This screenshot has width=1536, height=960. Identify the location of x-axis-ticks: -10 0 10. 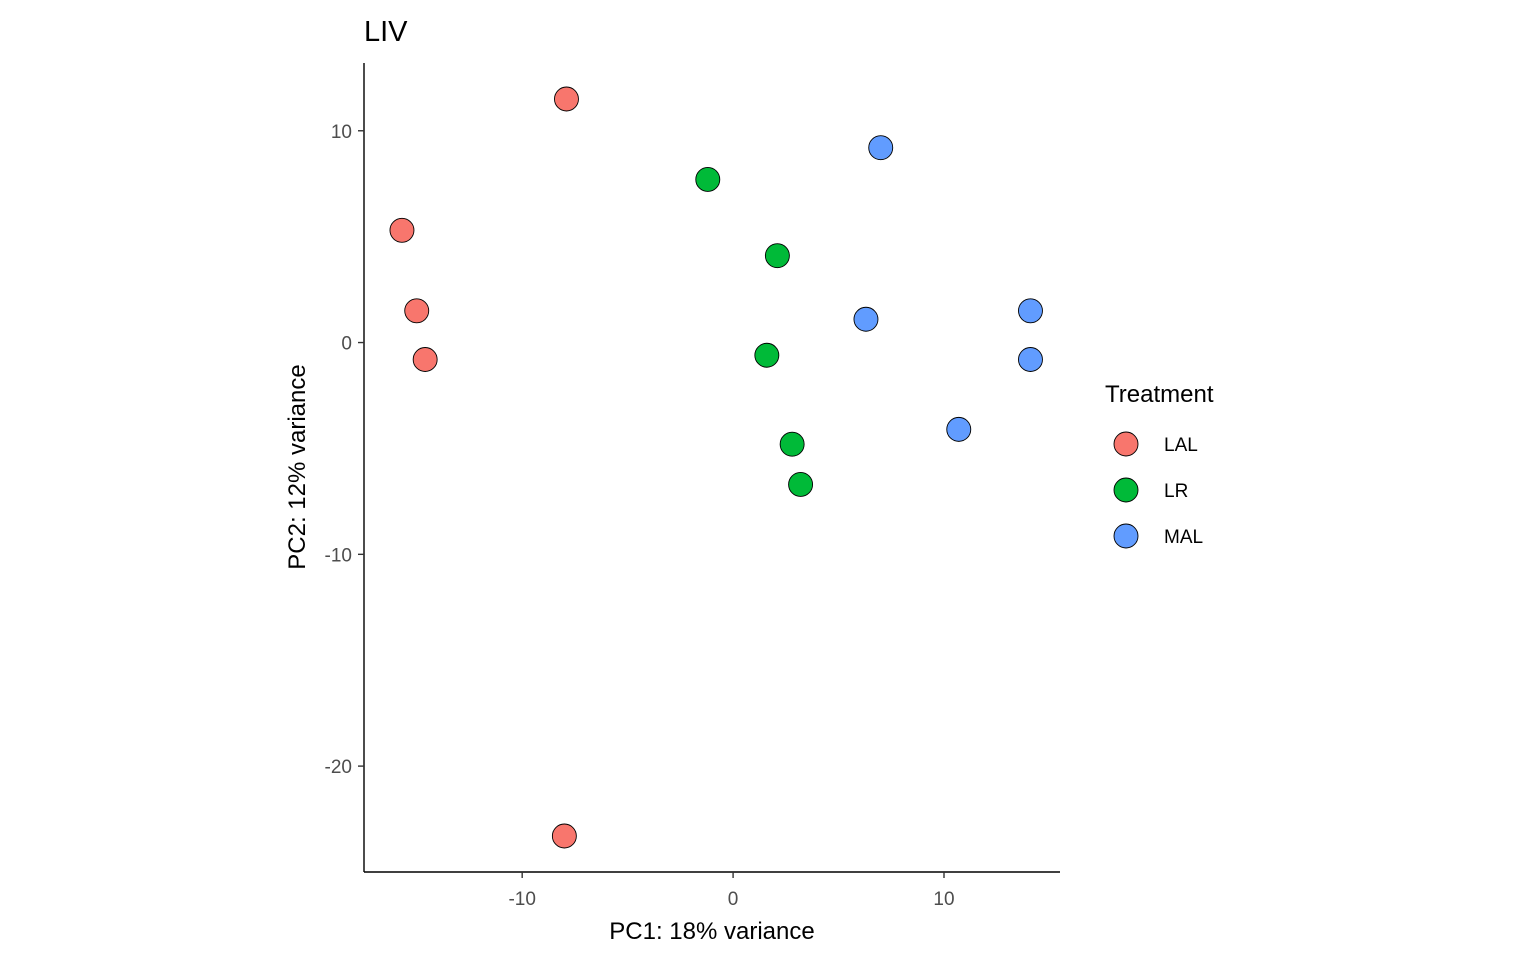
(731, 891).